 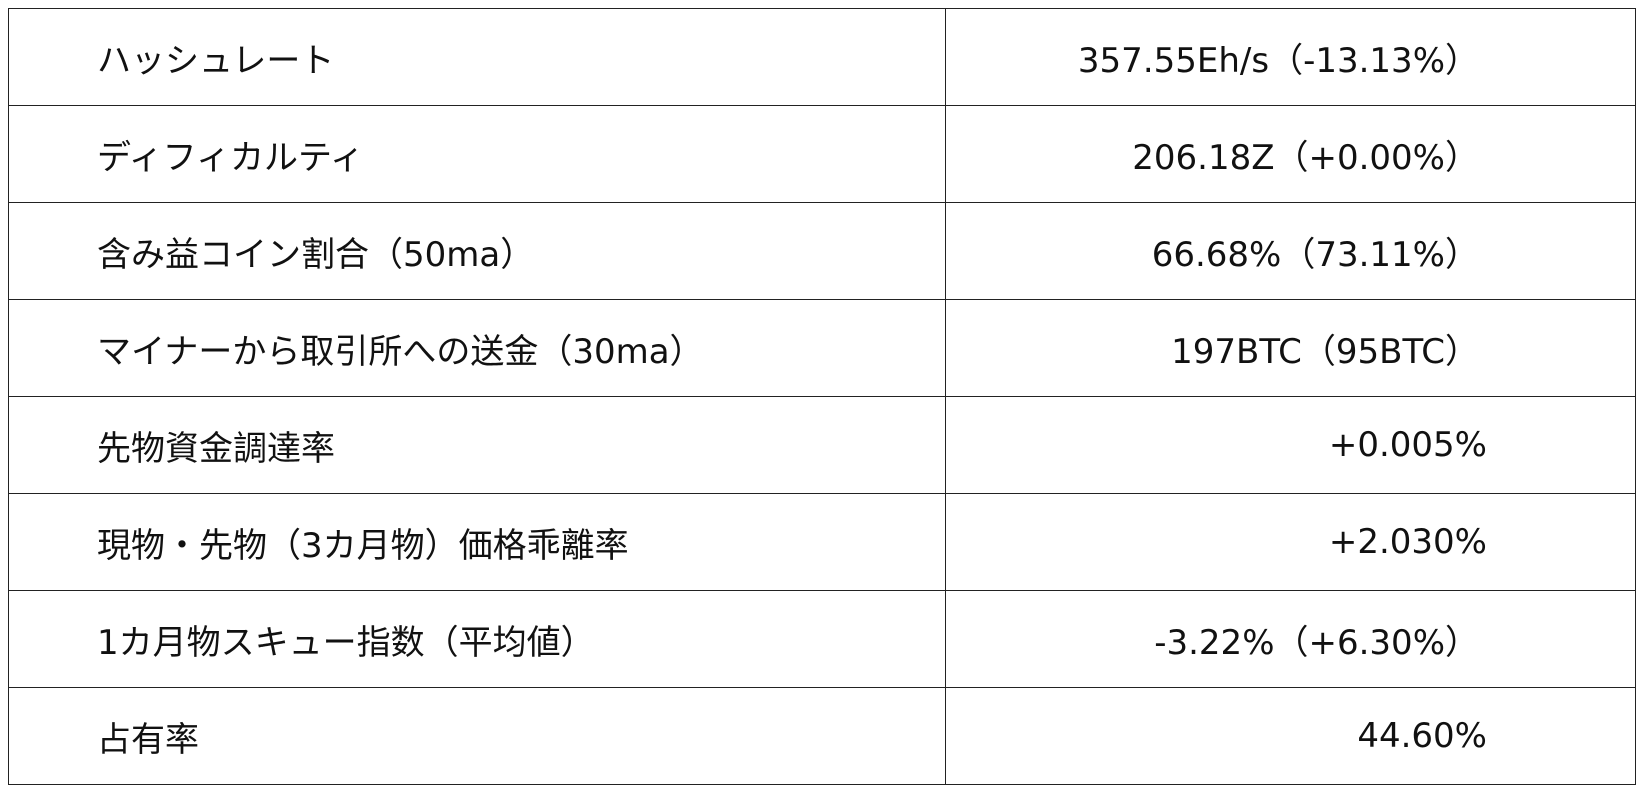 I want to click on table-row: 1カ月物スキュー指数（平均値） -3.22%（+6.30%）, so click(x=822, y=639).